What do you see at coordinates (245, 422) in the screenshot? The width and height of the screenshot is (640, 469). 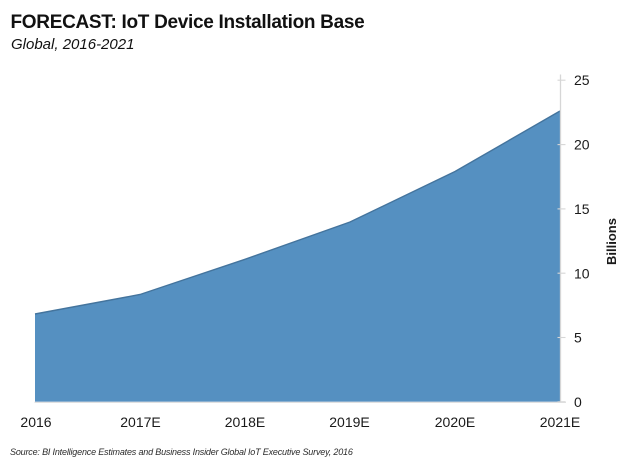 I see `svg-text: 2018E` at bounding box center [245, 422].